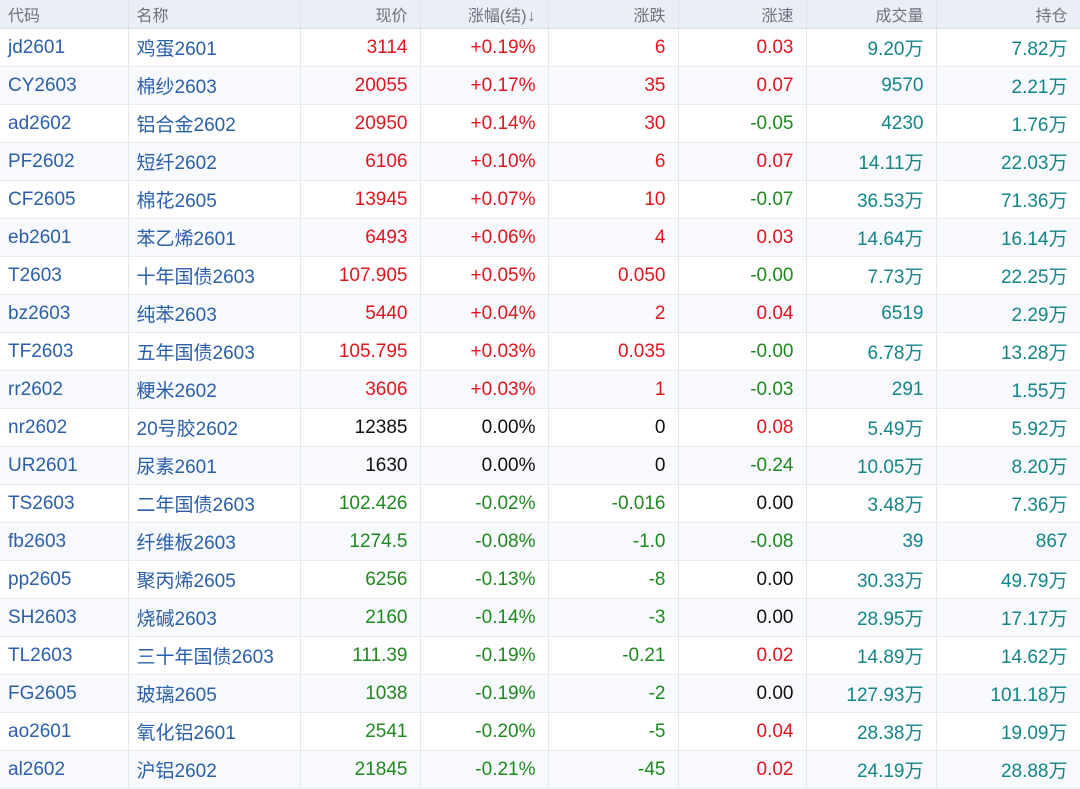 This screenshot has height=789, width=1080. I want to click on cell-volume: 291, so click(871, 389).